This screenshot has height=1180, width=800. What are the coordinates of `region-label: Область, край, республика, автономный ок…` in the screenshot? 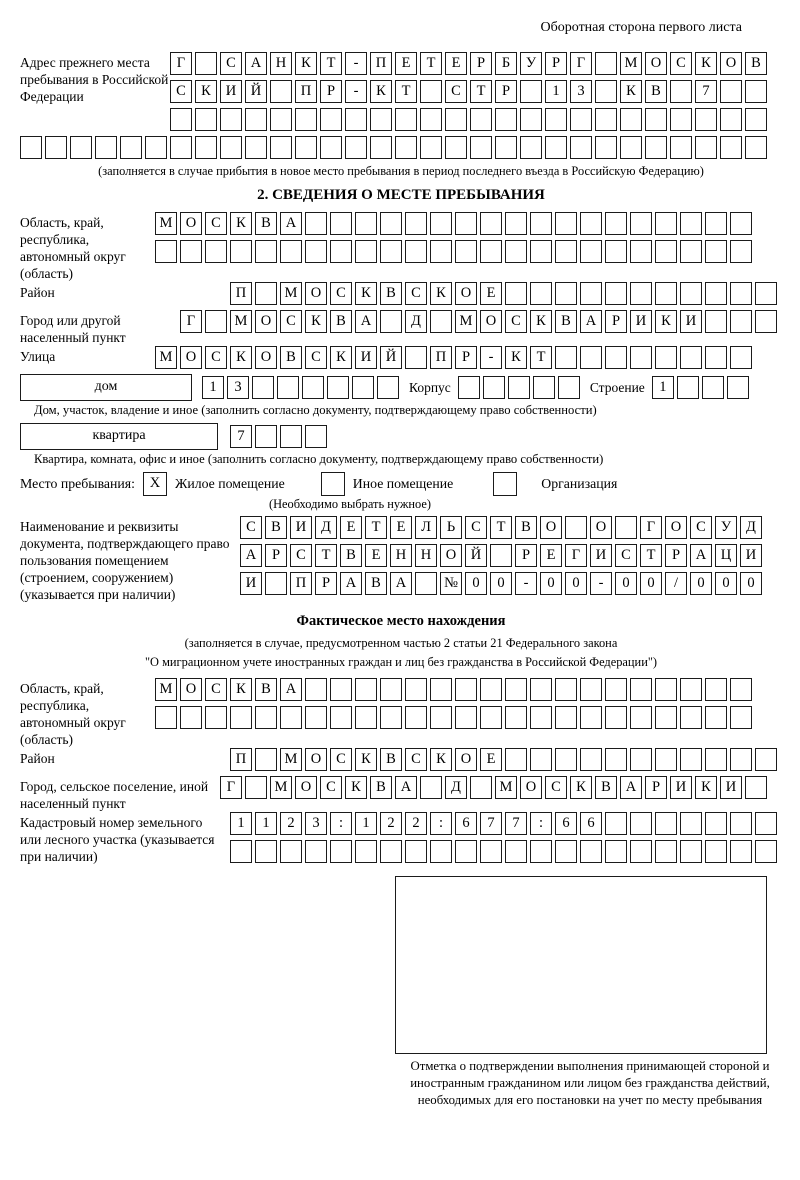 It's located at (73, 248).